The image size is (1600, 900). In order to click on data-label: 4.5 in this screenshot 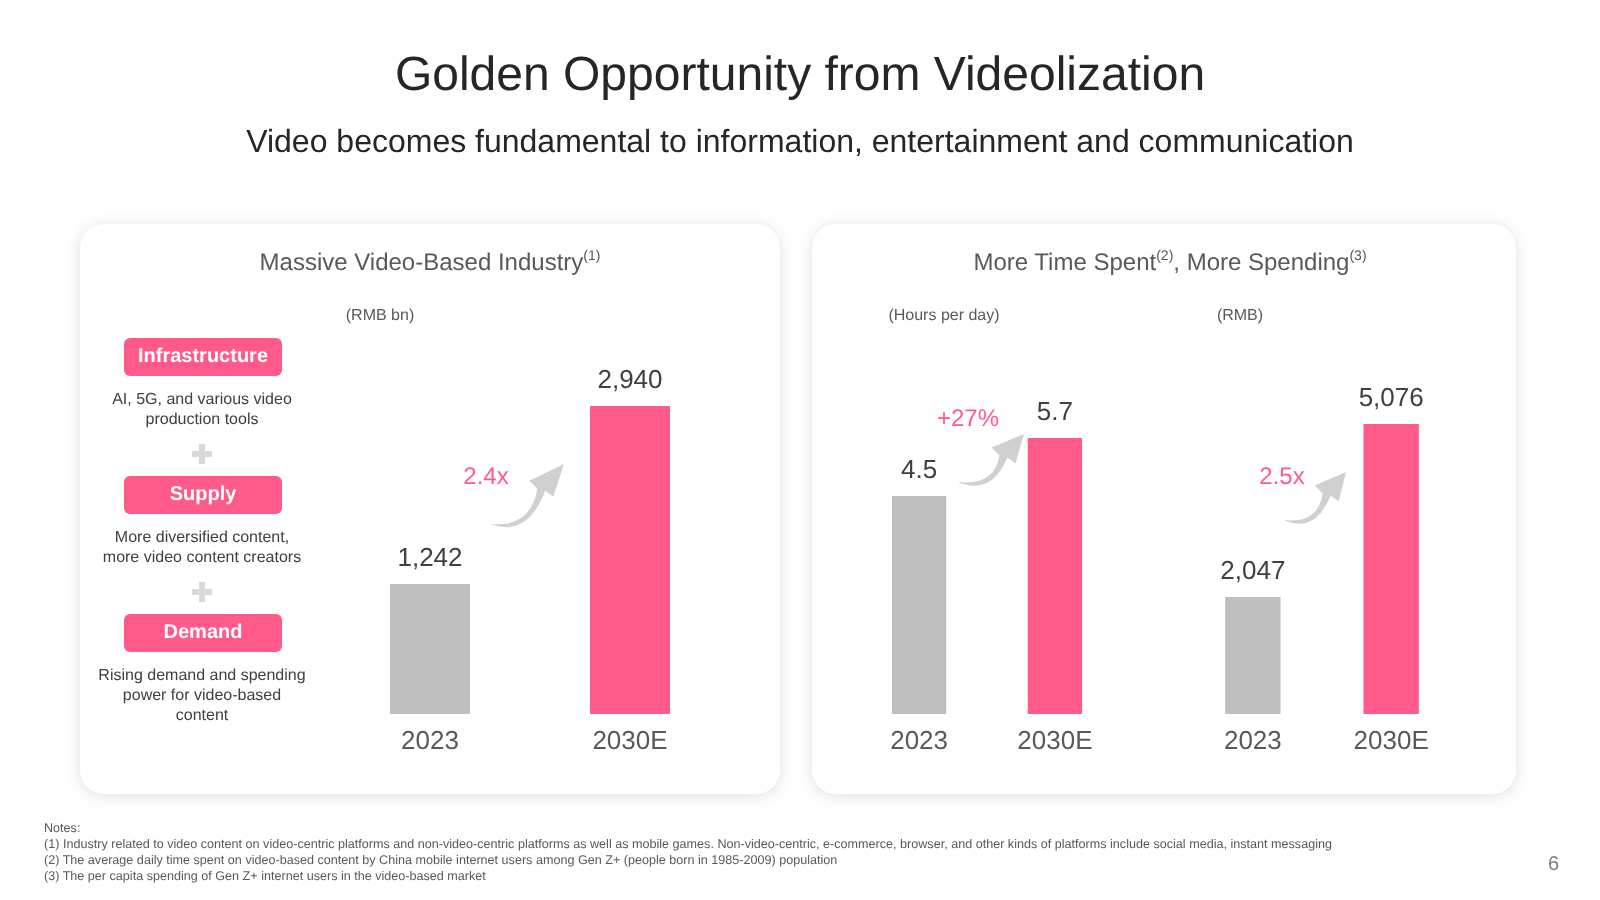, I will do `click(919, 469)`.